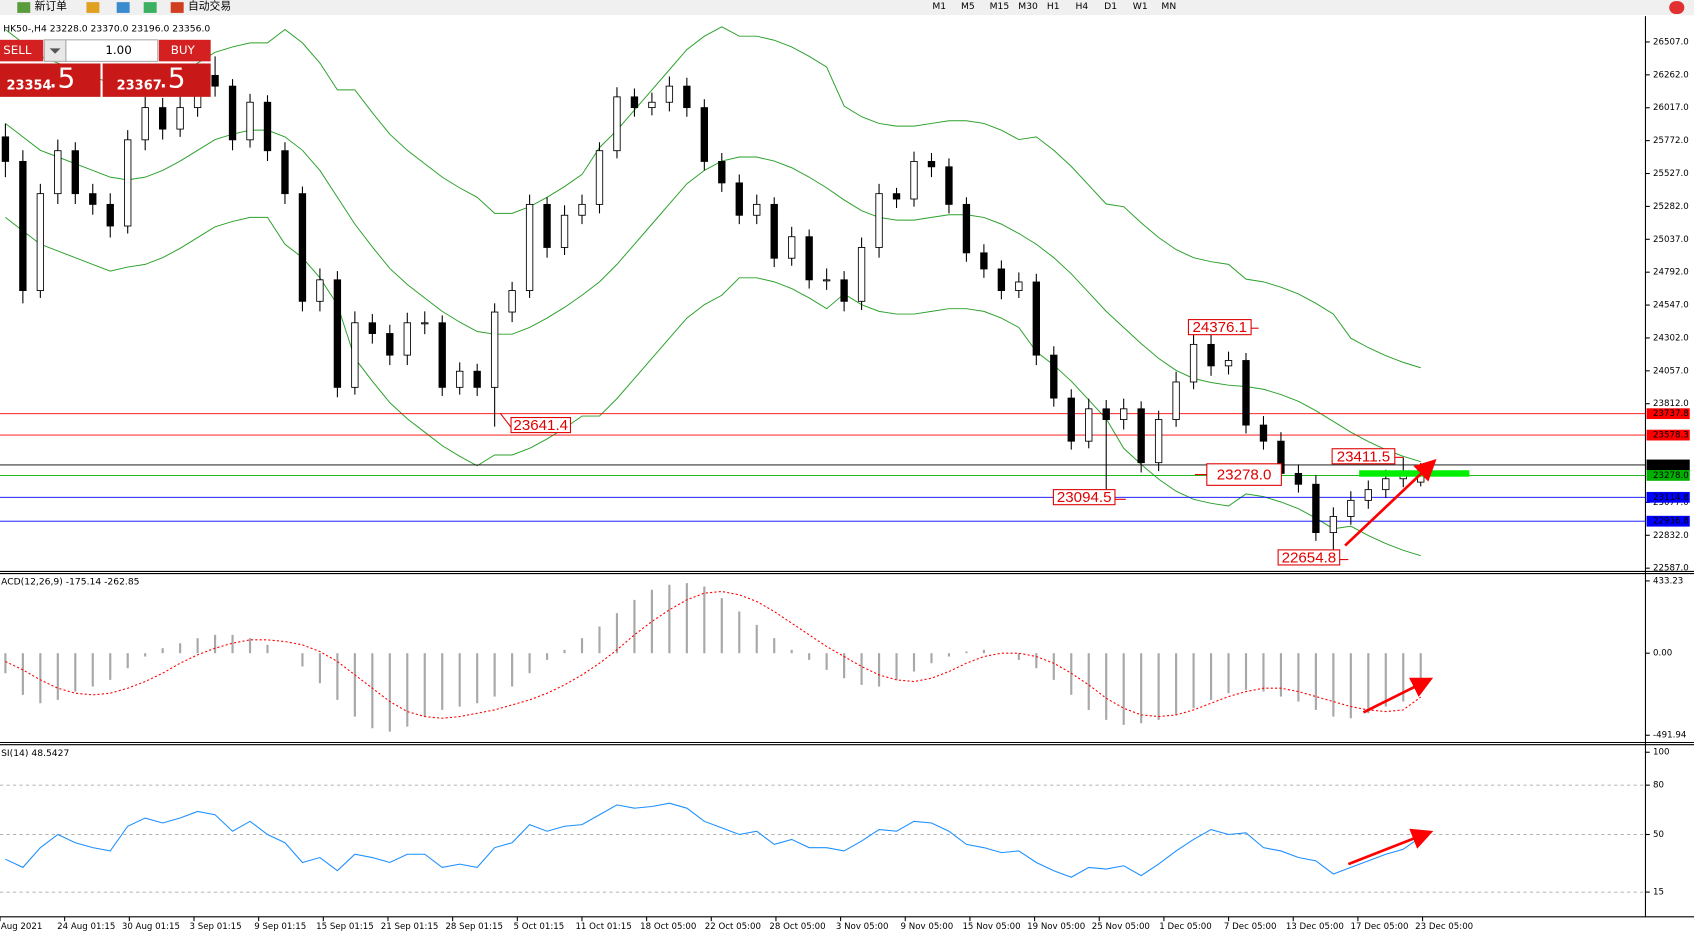 This screenshot has height=934, width=1694. I want to click on timeframe-button: MN, so click(1168, 6).